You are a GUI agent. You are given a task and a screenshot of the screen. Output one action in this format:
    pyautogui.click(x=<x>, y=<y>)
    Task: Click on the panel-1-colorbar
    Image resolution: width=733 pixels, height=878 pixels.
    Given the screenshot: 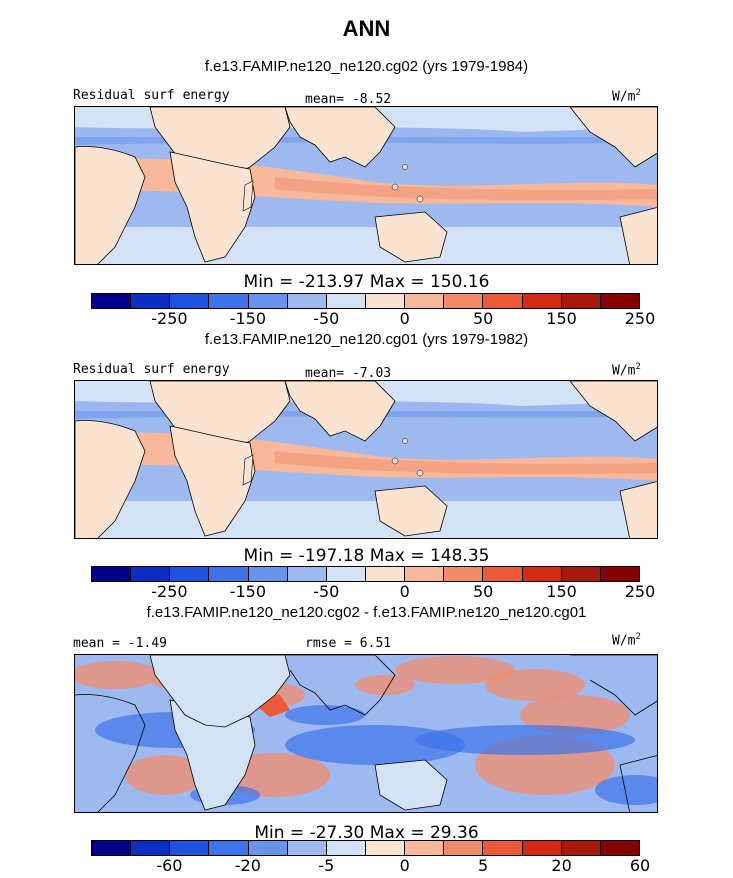 What is the action you would take?
    pyautogui.click(x=365, y=301)
    